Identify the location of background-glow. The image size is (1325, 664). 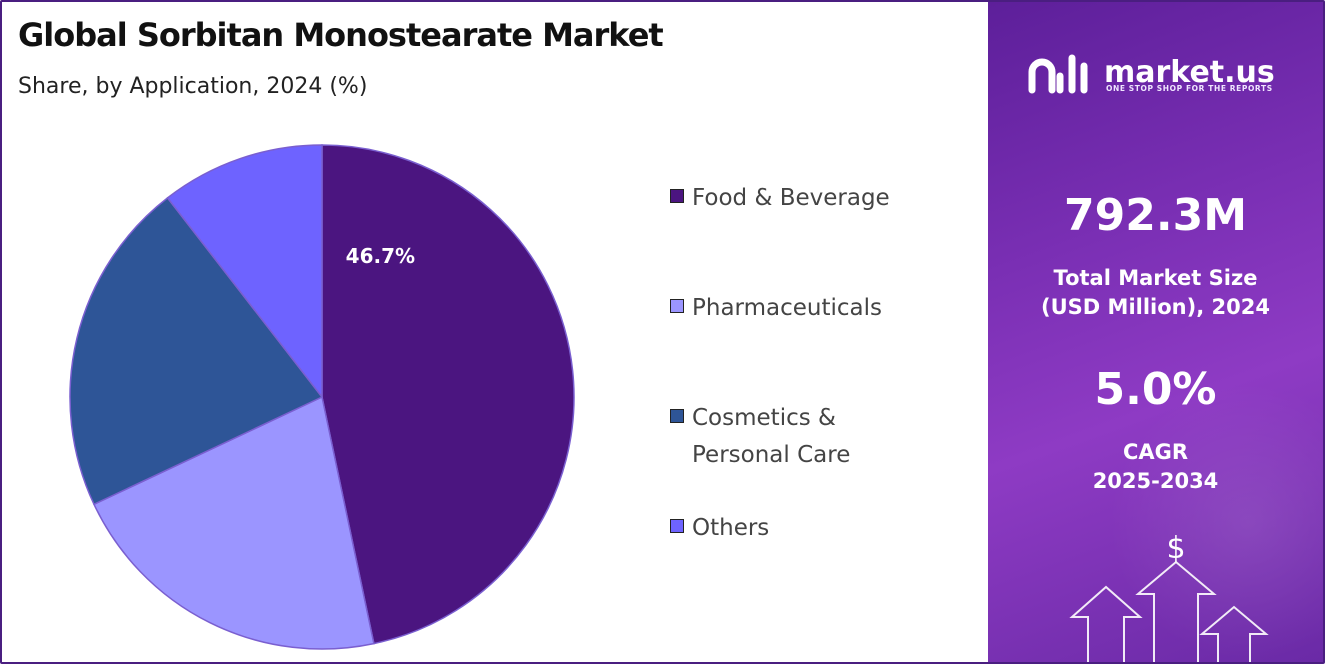
(1215, 522).